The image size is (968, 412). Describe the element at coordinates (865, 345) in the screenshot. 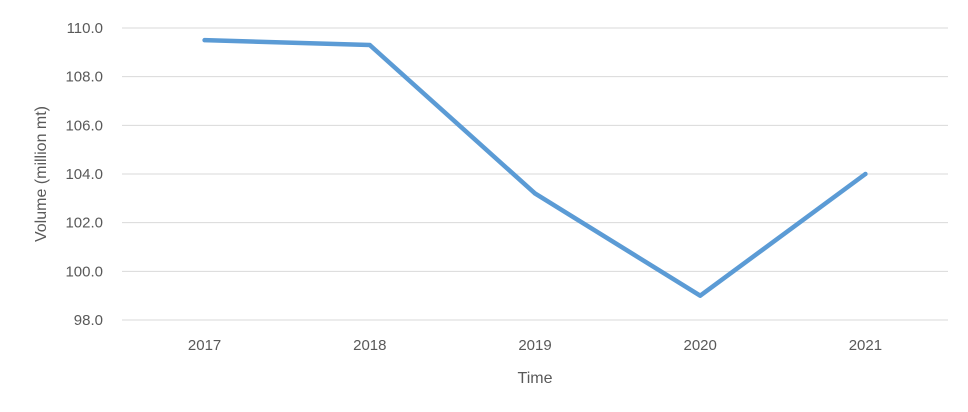

I see `x-tick-label: 2021` at that location.